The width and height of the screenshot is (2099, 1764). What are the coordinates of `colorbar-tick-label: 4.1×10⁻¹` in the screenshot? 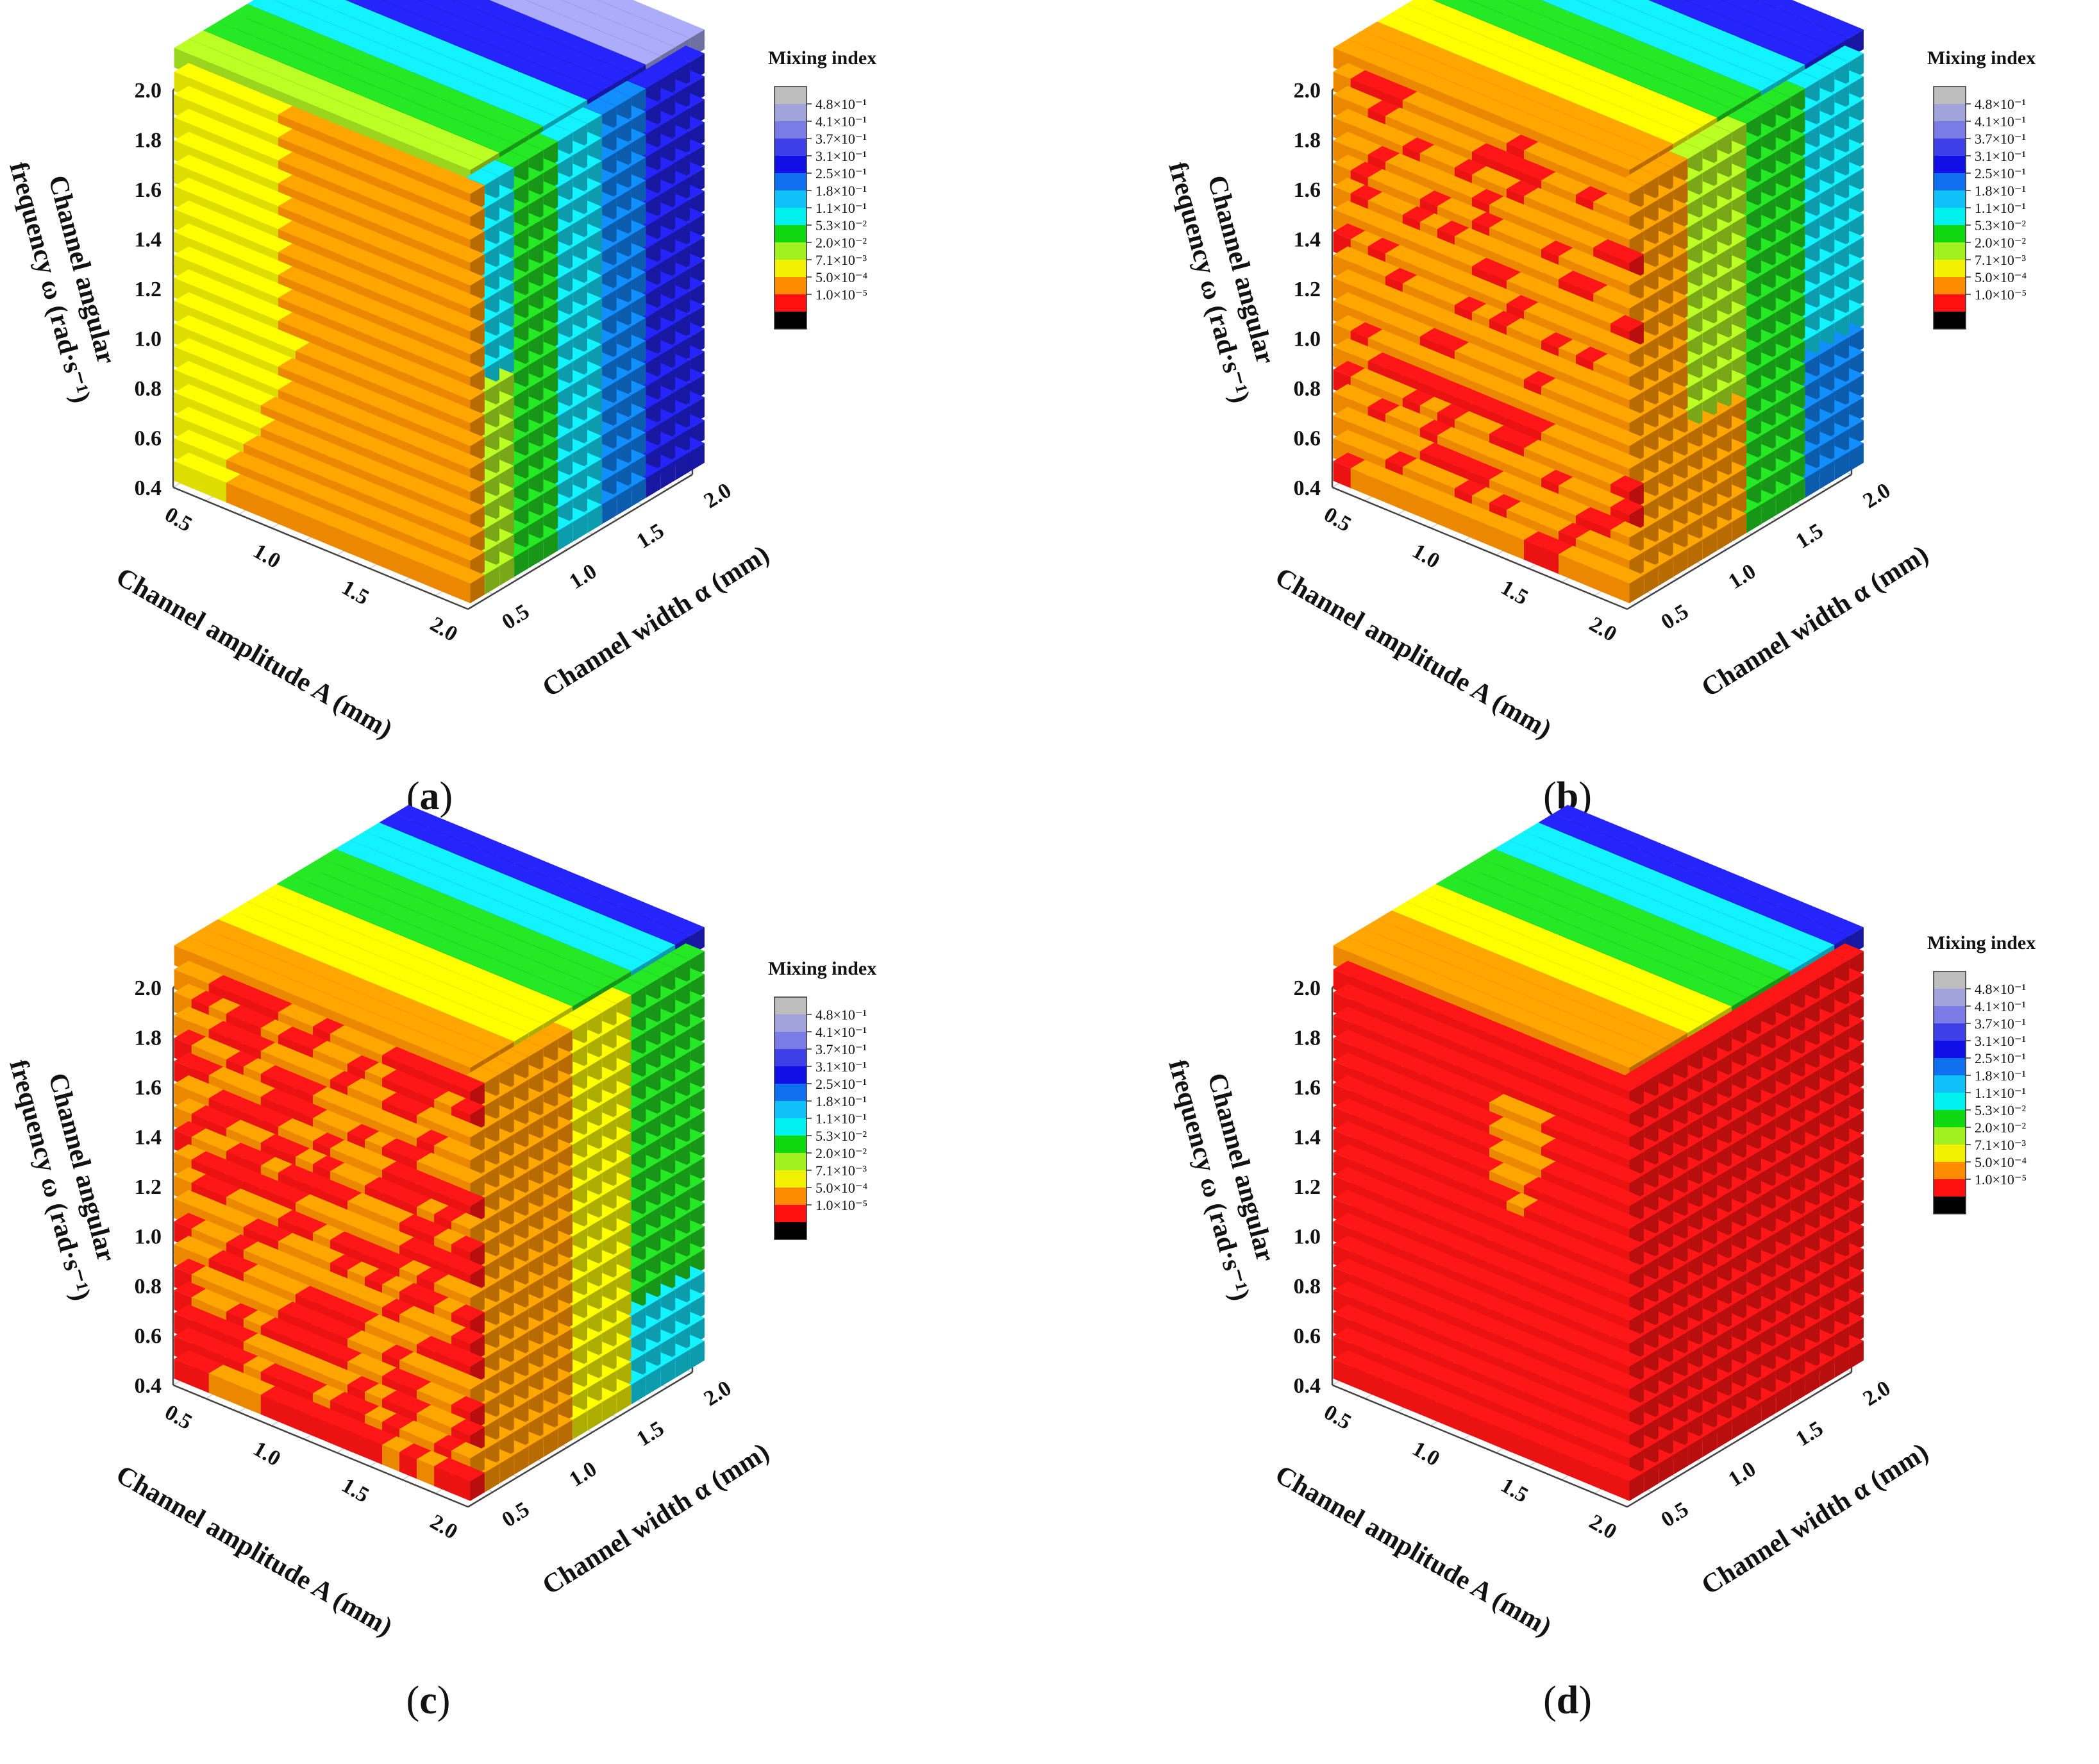 It's located at (841, 121).